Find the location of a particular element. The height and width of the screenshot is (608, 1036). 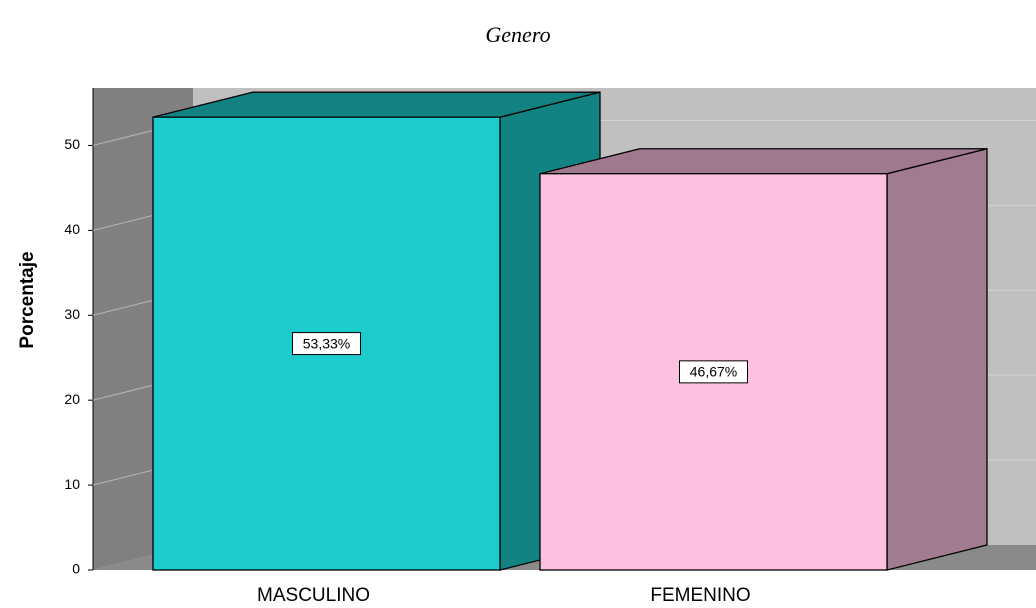

y-tick-label: 30 is located at coordinates (72, 314).